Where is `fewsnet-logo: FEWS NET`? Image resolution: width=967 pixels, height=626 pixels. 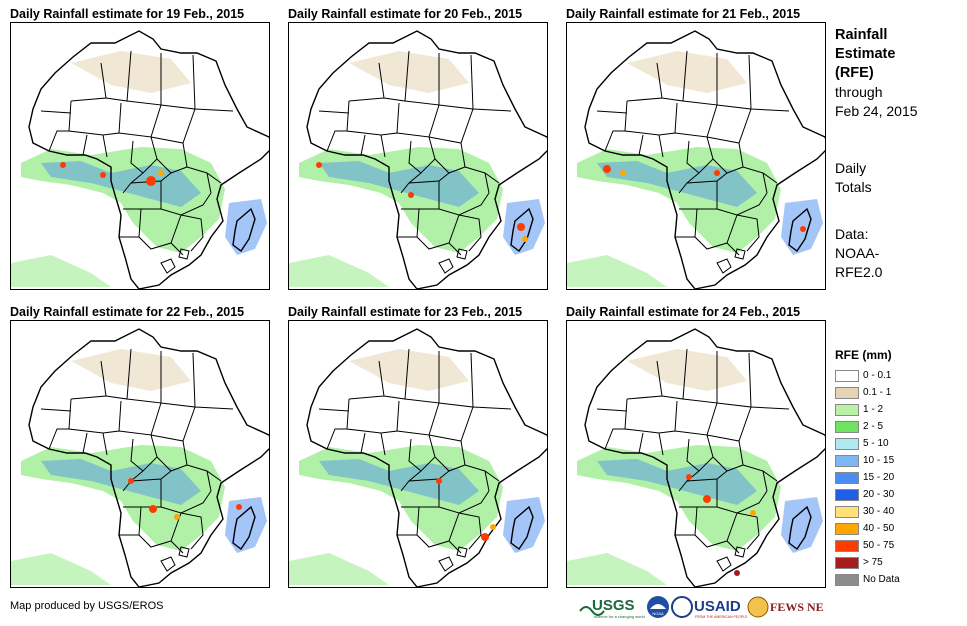
fewsnet-logo: FEWS NET is located at coordinates (785, 607).